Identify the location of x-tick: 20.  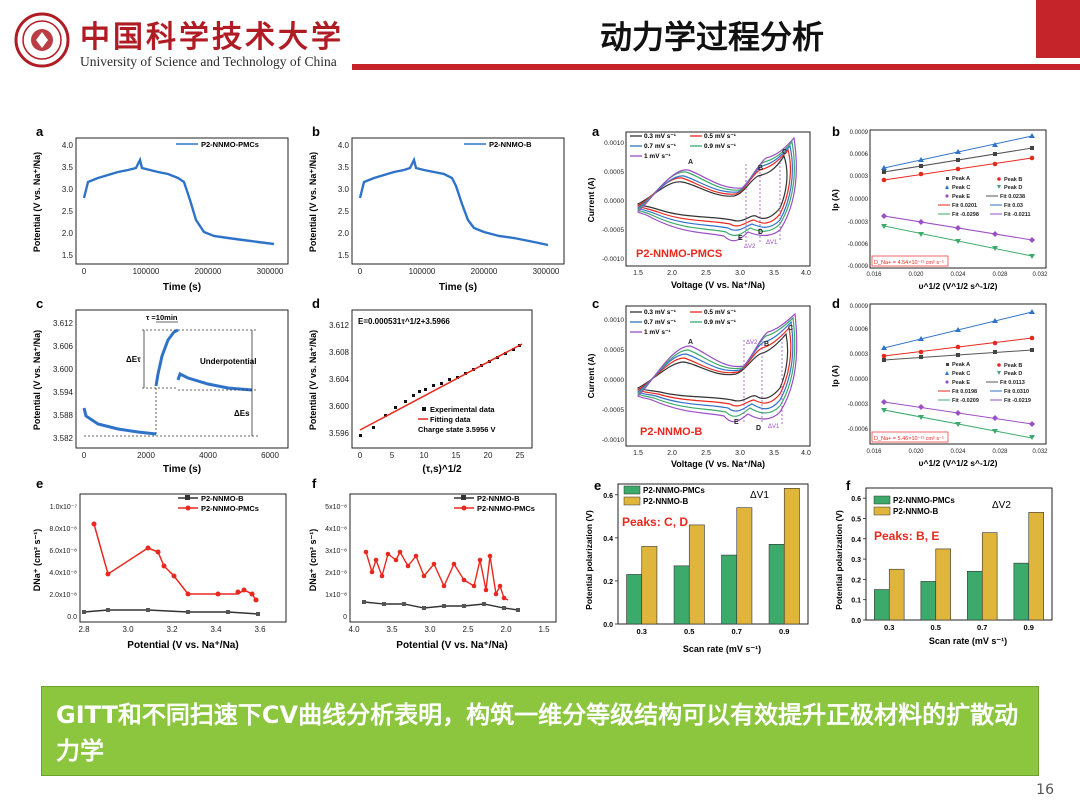
(488, 455).